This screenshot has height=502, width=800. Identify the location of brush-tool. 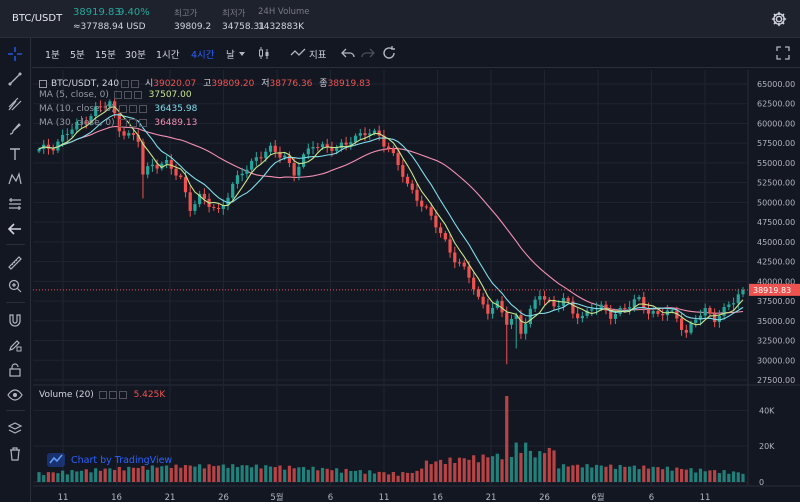
(15, 129).